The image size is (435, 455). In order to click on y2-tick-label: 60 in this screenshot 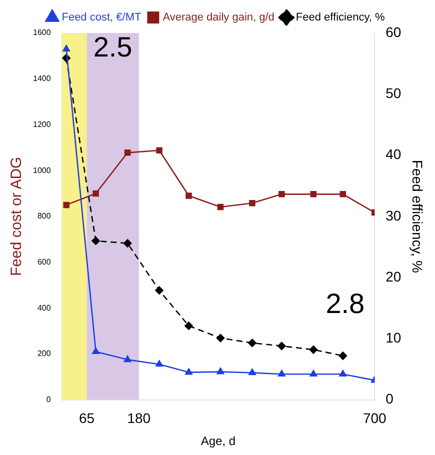, I will do `click(394, 32)`.